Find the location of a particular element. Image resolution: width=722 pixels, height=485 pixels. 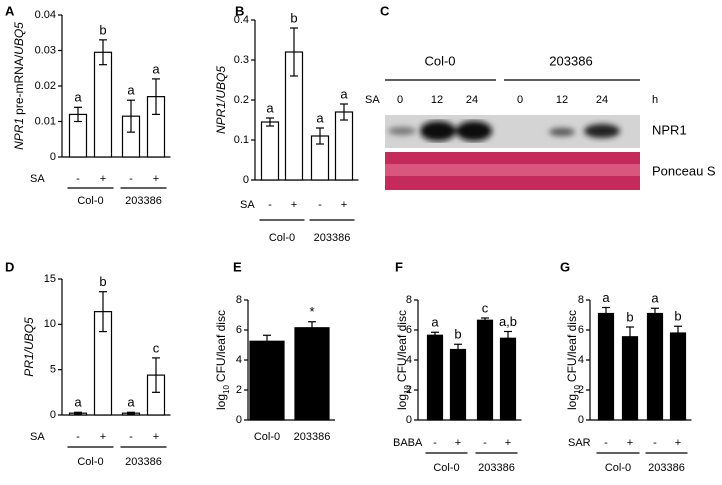

y-axis-label-part: UBQ5 is located at coordinates (19, 38).